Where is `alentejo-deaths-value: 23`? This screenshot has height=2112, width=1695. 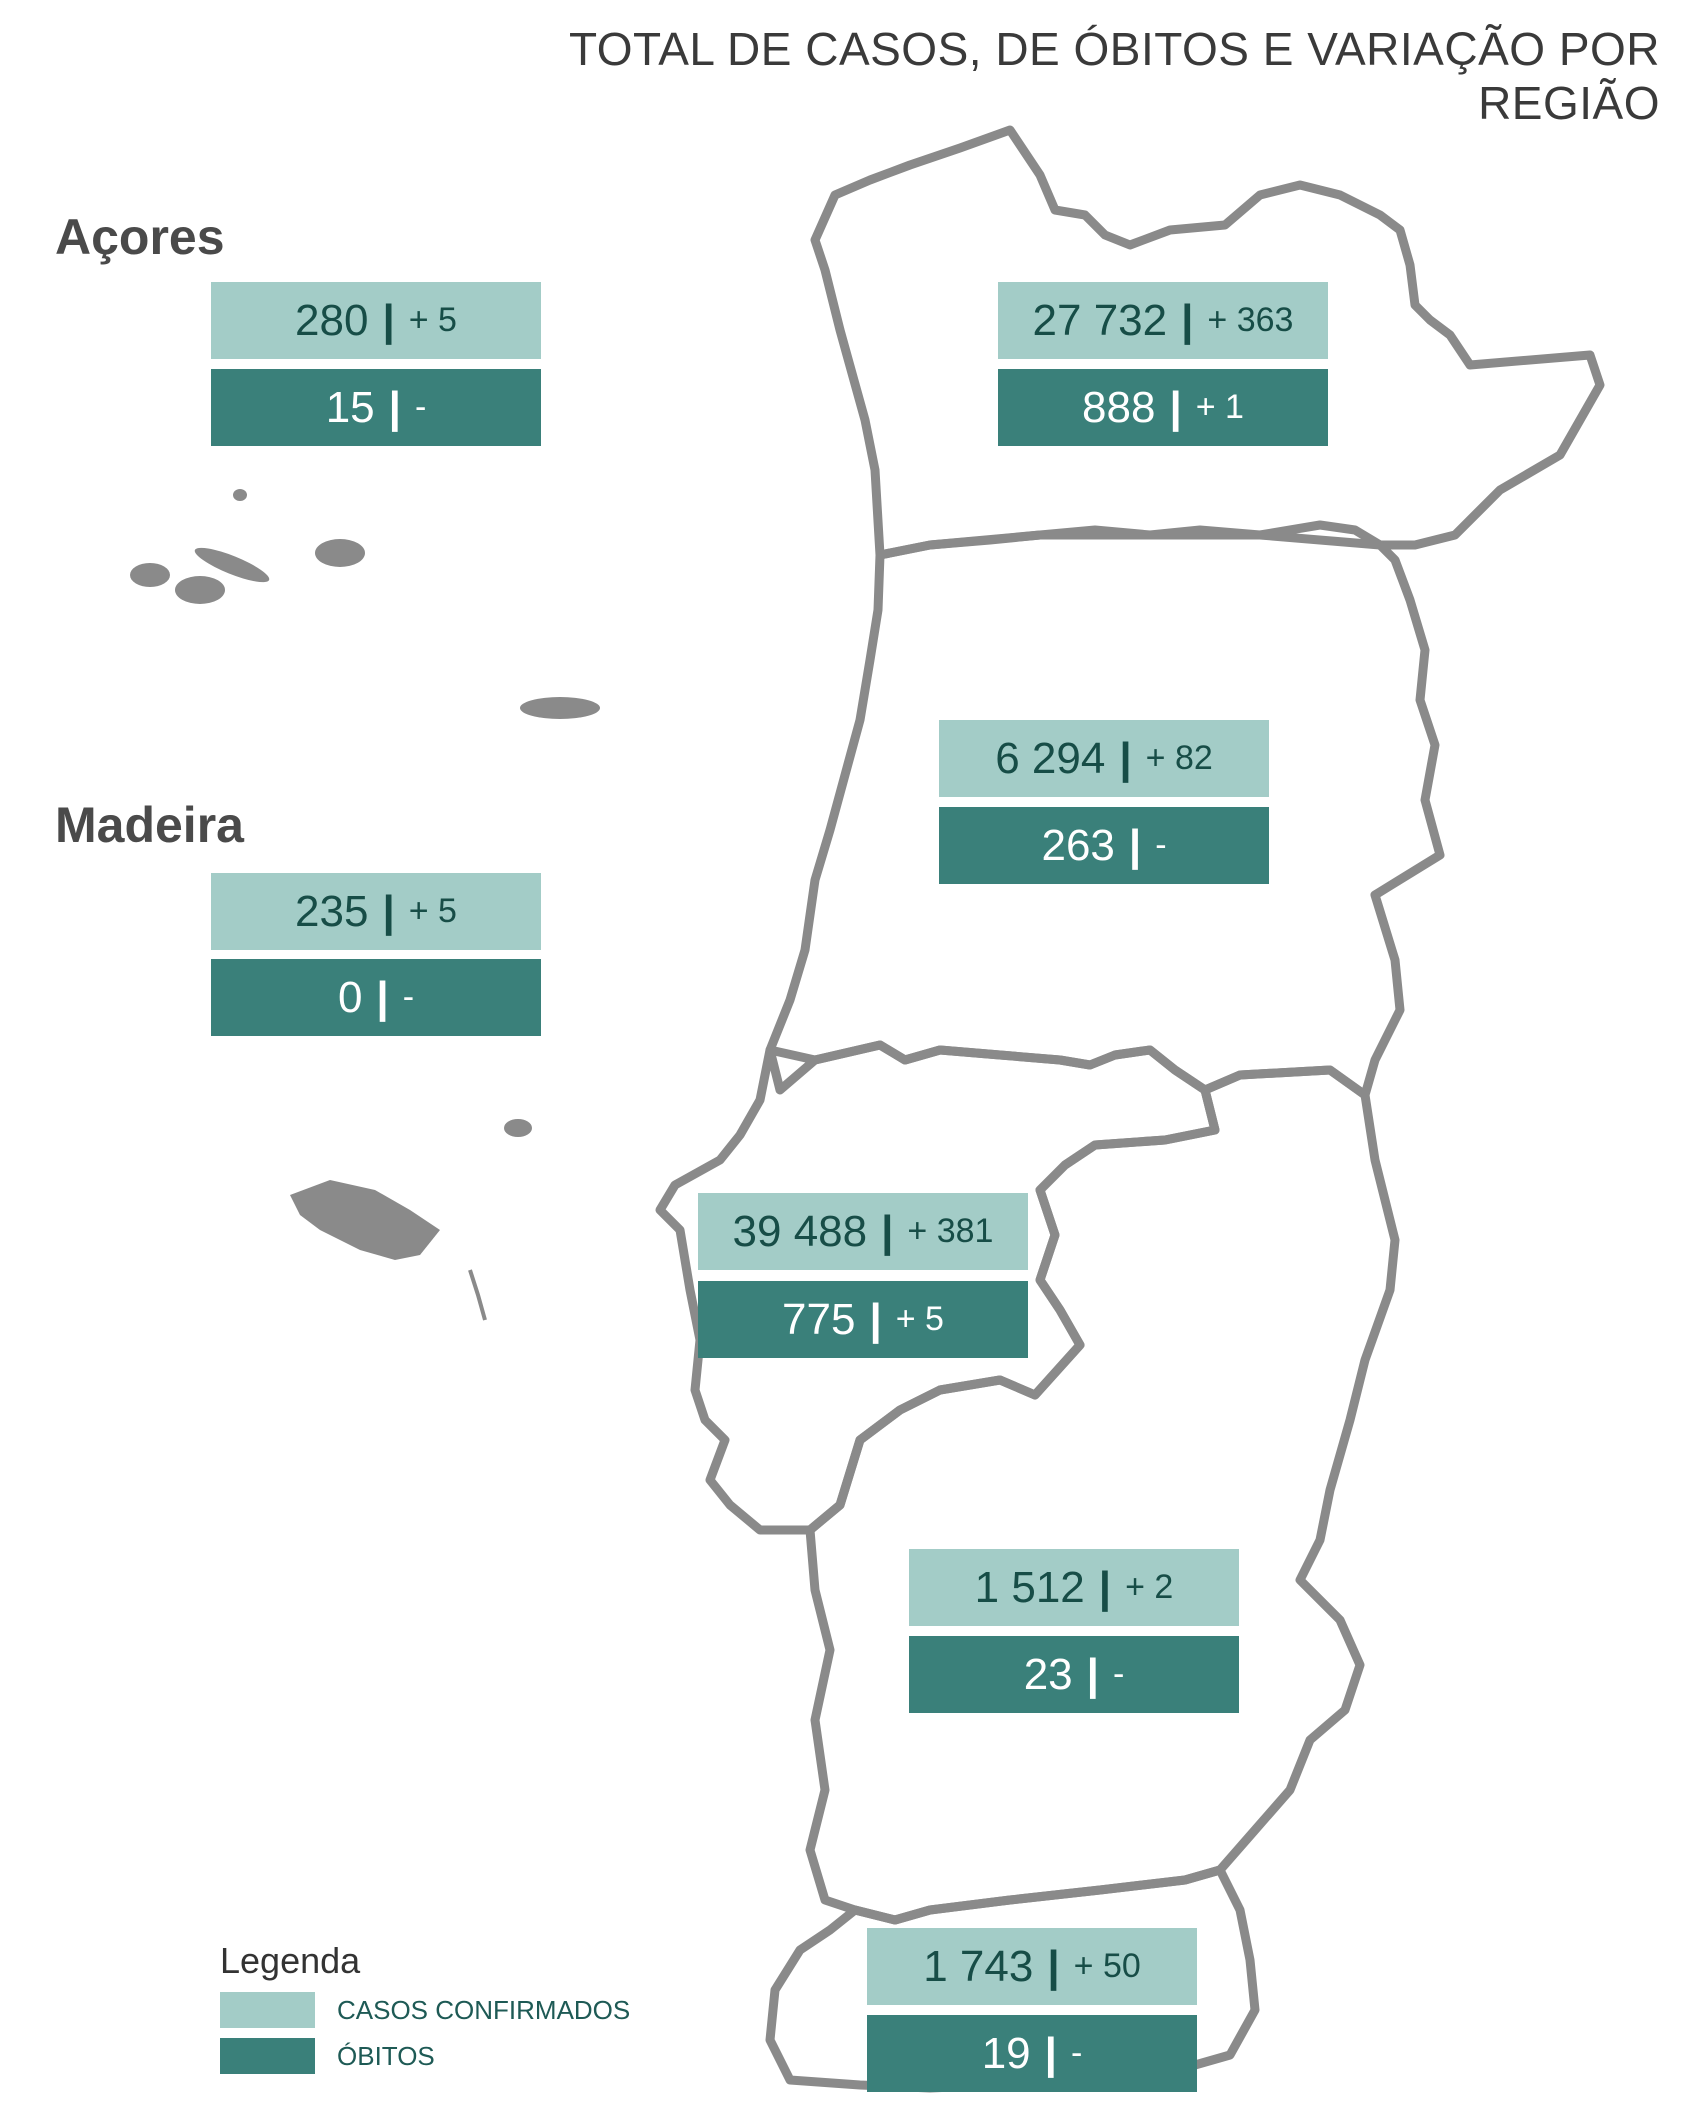
alentejo-deaths-value: 23 is located at coordinates (1048, 1674).